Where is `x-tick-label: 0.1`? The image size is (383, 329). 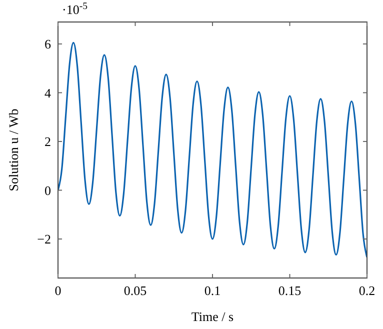 x-tick-label: 0.1 is located at coordinates (212, 290).